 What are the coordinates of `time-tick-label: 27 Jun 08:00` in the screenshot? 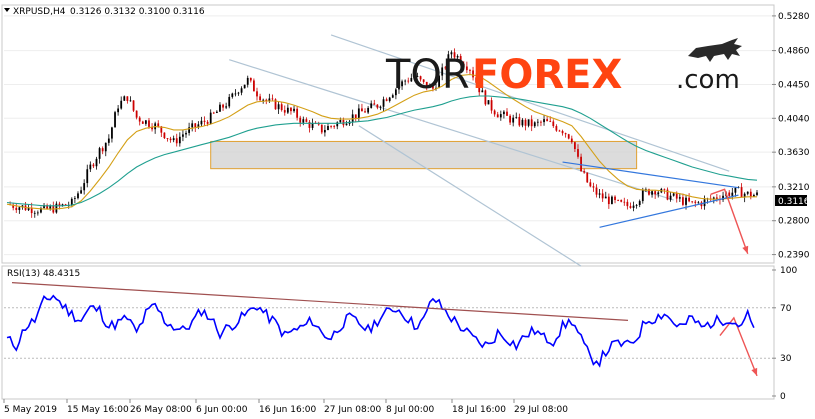 It's located at (352, 410).